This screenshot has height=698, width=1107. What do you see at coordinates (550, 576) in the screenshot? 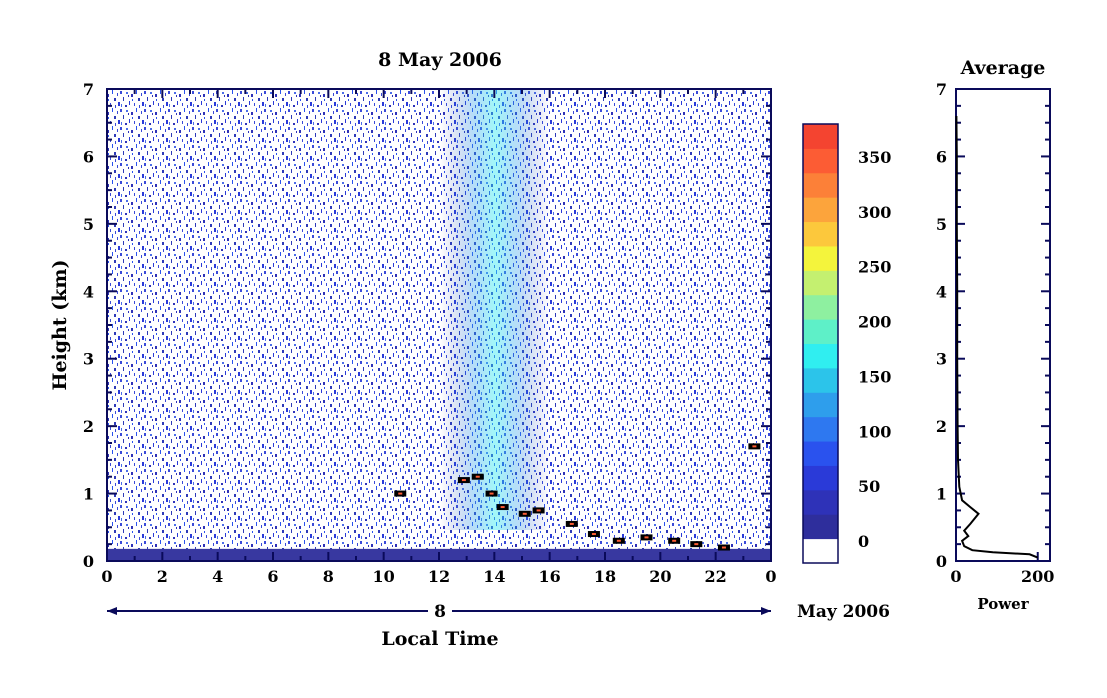
I see `x-tick-label: 16` at bounding box center [550, 576].